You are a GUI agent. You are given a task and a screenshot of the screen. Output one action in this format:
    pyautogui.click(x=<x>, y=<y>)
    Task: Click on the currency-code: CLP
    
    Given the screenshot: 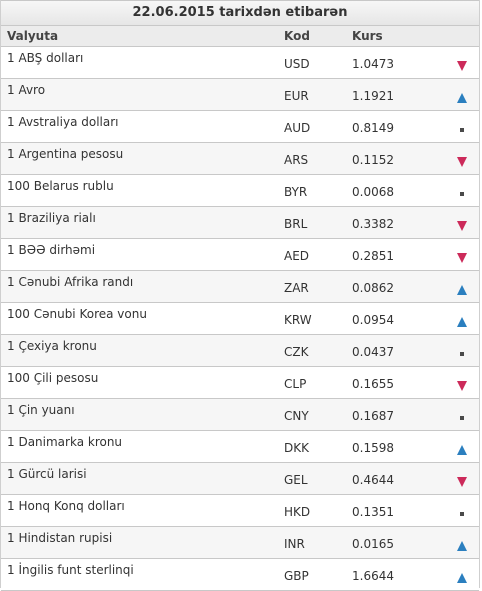 What is the action you would take?
    pyautogui.click(x=295, y=384)
    